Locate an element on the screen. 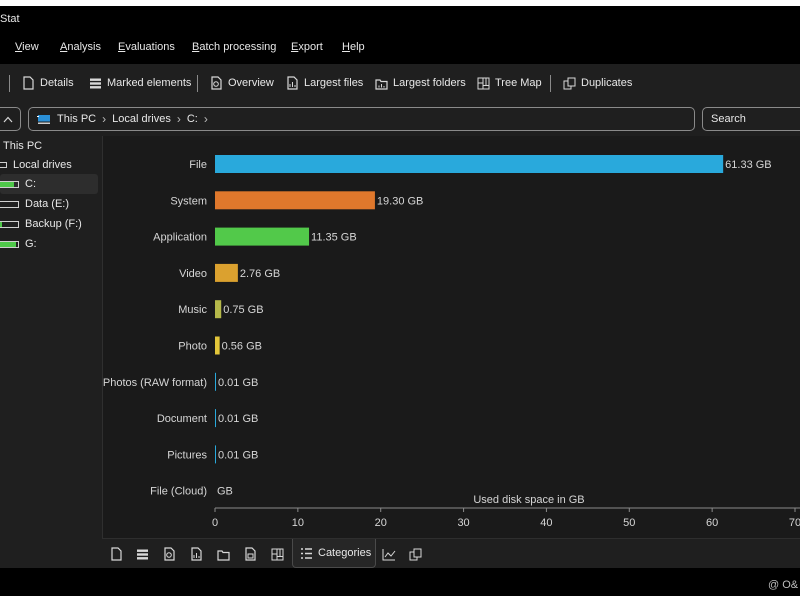 The height and width of the screenshot is (600, 800). tree-map-button: Tree Map is located at coordinates (509, 83).